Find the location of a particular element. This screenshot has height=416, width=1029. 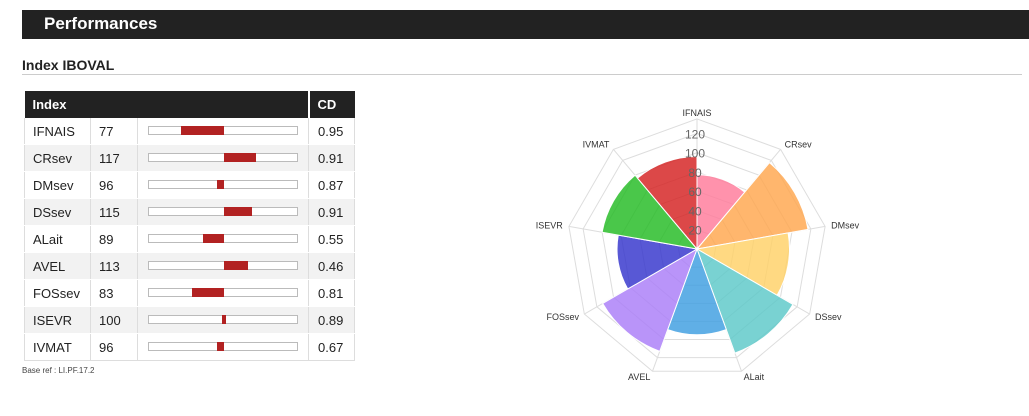

sector-ivmat is located at coordinates (667, 203).